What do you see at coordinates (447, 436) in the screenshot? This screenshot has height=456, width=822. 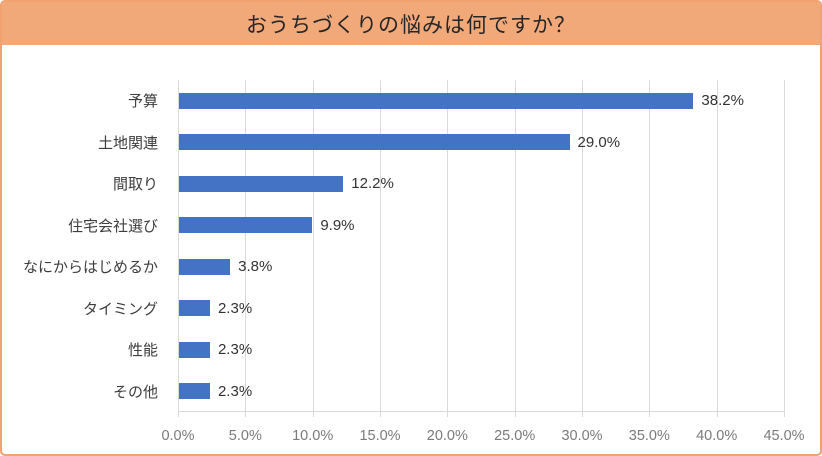 I see `x-tick-label: 20.0%` at bounding box center [447, 436].